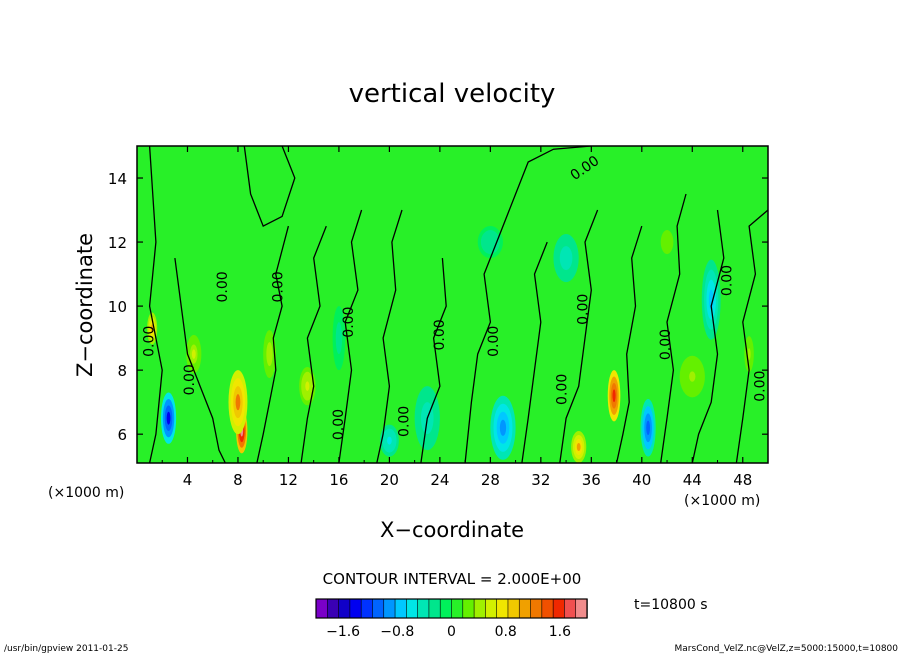 The width and height of the screenshot is (904, 654). What do you see at coordinates (490, 480) in the screenshot?
I see `x-tick-label: 28` at bounding box center [490, 480].